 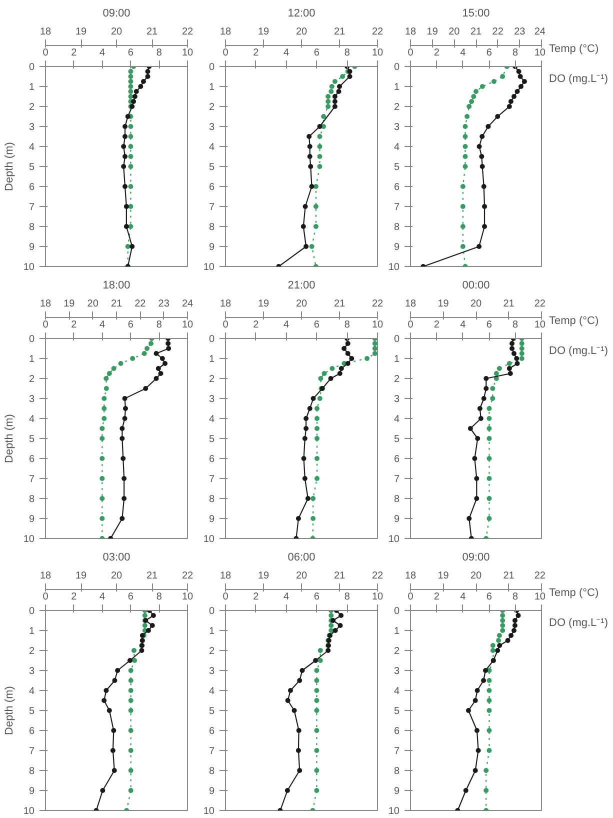 What do you see at coordinates (9, 166) in the screenshot?
I see `y-axis-title: Depth (m)` at bounding box center [9, 166].